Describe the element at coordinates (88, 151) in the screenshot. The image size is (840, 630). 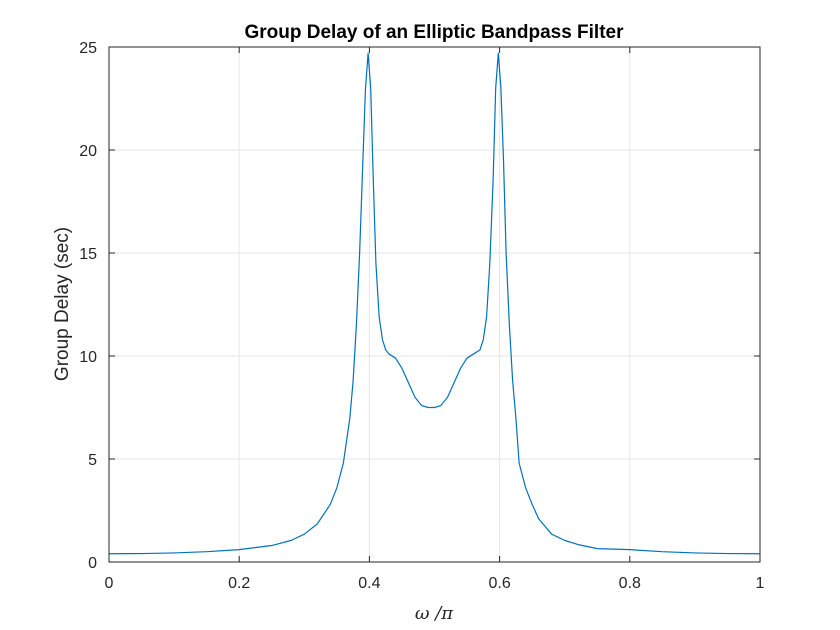
I see `y-tick-label: 20` at that location.